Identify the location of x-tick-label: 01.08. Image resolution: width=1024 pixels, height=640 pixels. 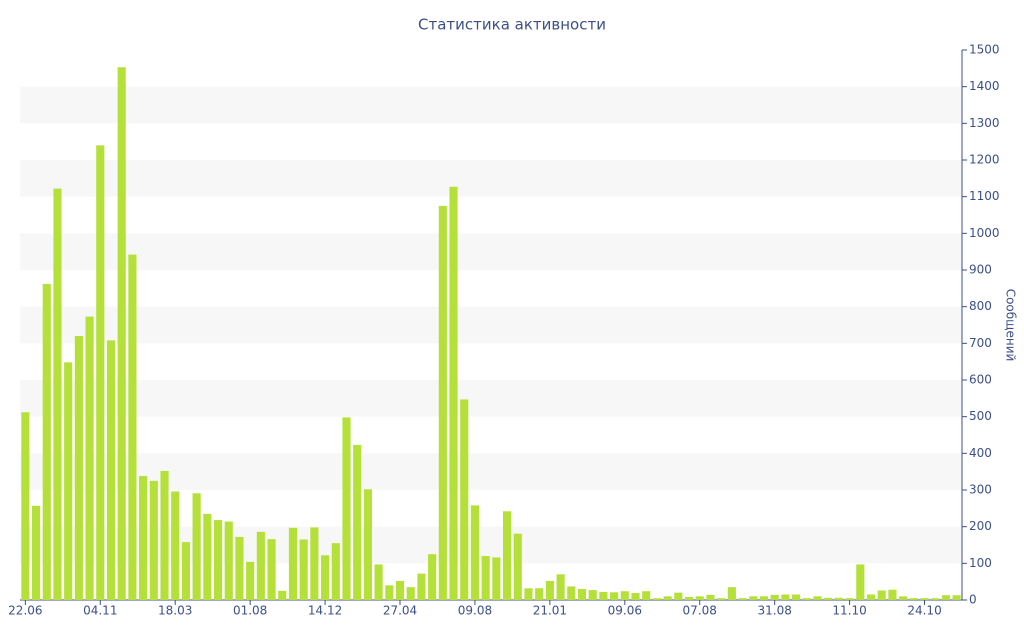
(250, 611).